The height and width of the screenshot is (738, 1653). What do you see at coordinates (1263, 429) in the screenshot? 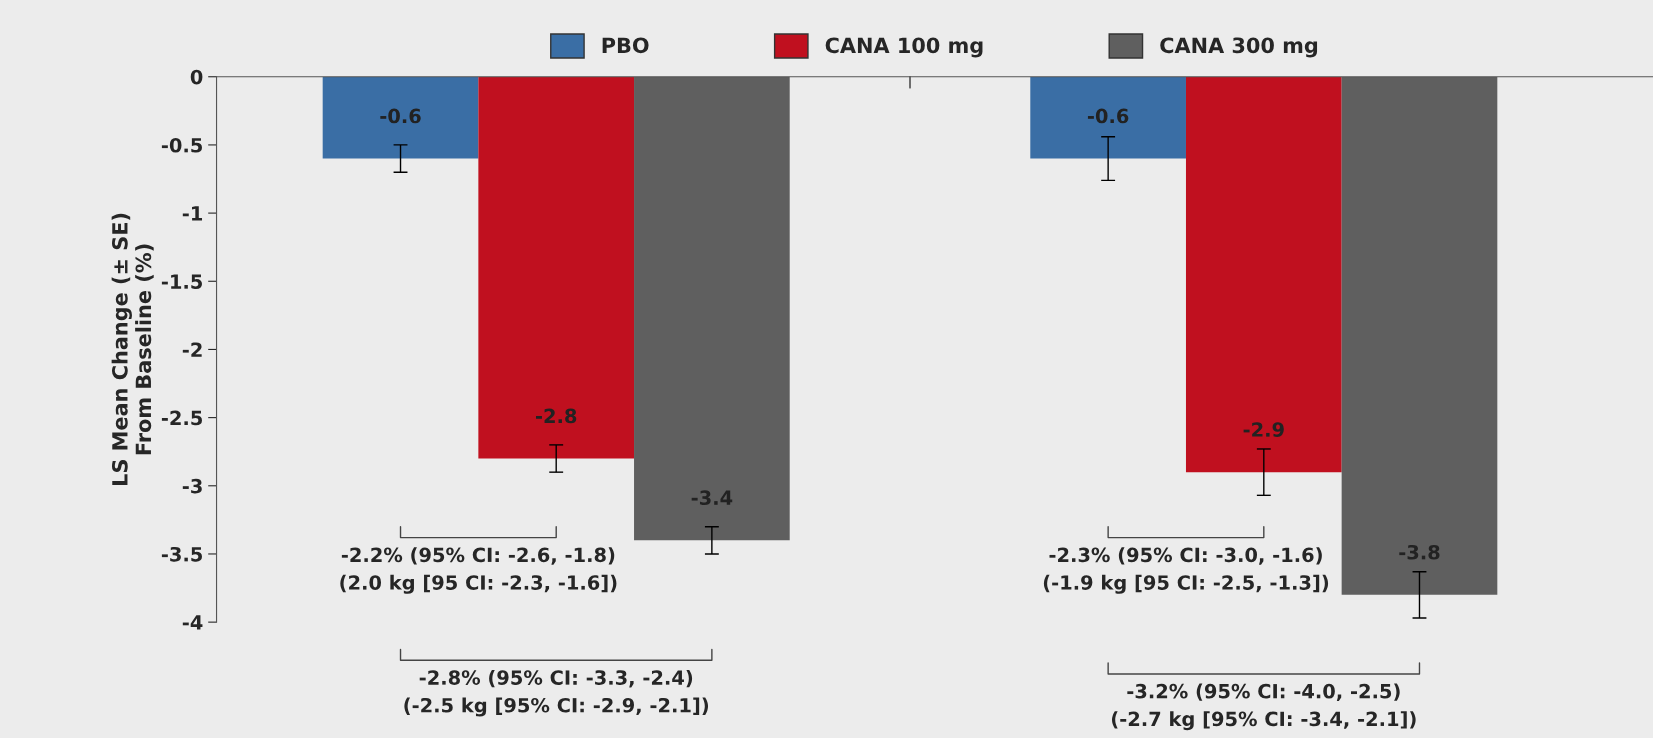
I see `data-label: -2.9` at bounding box center [1263, 429].